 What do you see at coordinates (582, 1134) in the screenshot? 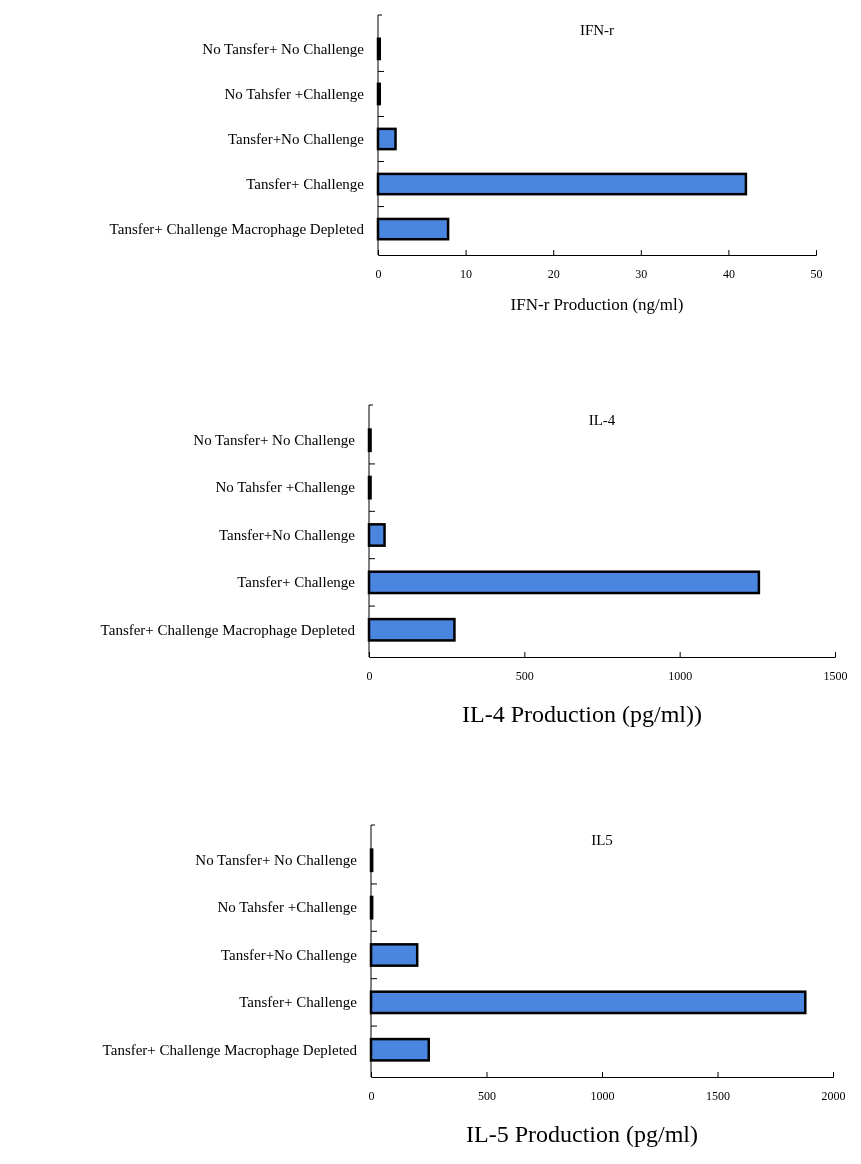
I see `x-axis-title: IL-5 Production (pg/ml)` at bounding box center [582, 1134].